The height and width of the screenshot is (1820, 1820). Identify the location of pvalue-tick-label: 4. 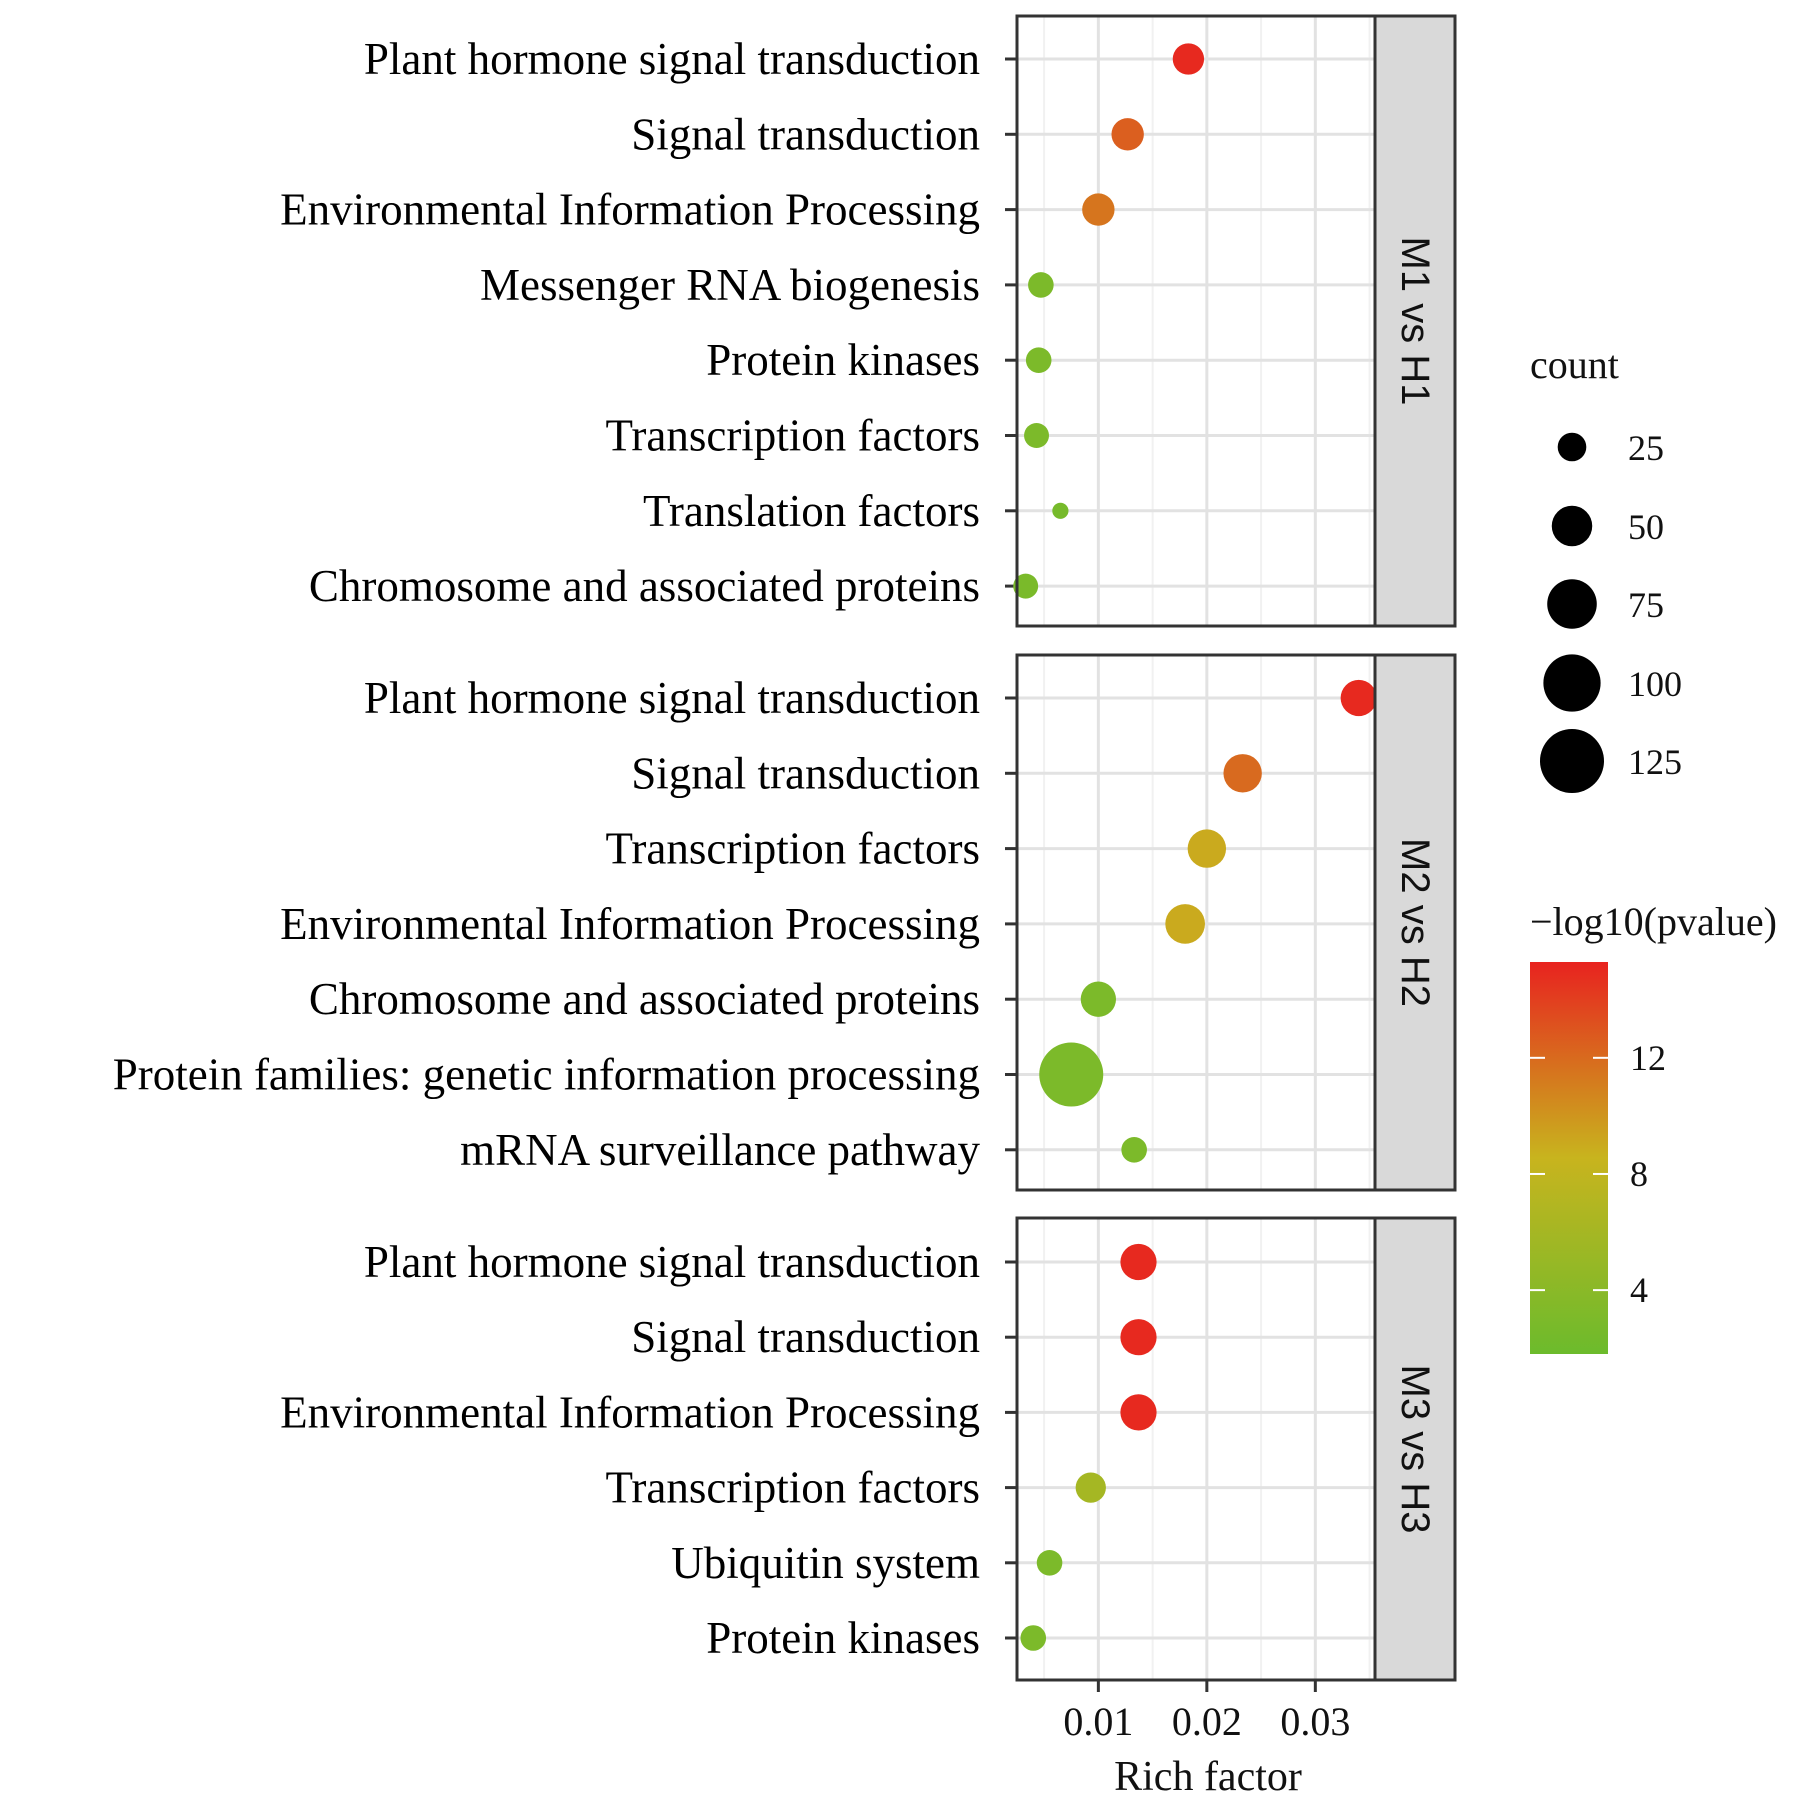
(1639, 1290).